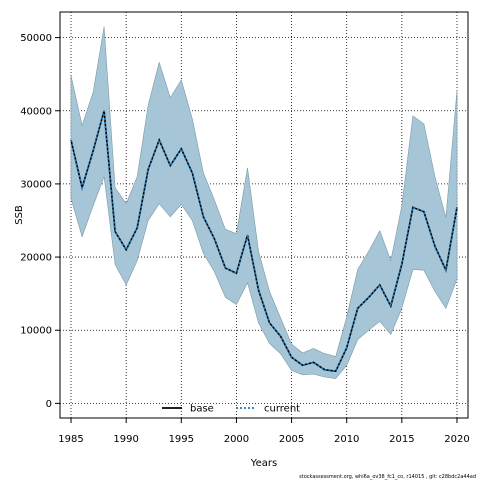  Describe the element at coordinates (125, 439) in the screenshot. I see `x-tick-label: 1990` at that location.